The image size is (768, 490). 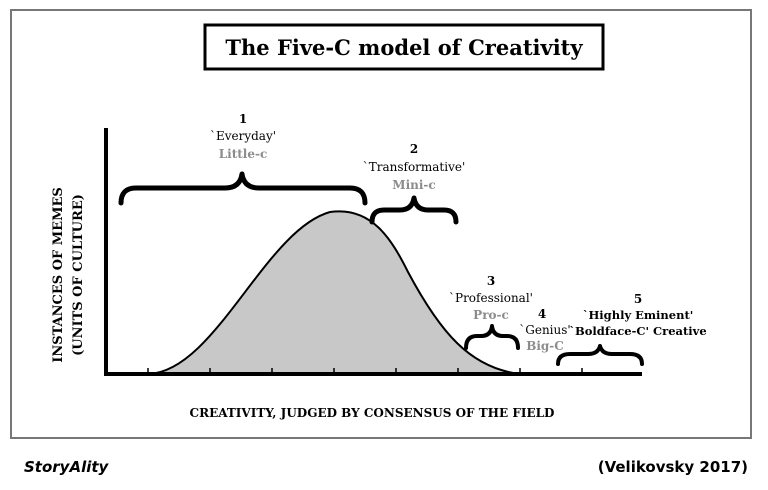 I want to click on title-box, so click(x=404, y=47).